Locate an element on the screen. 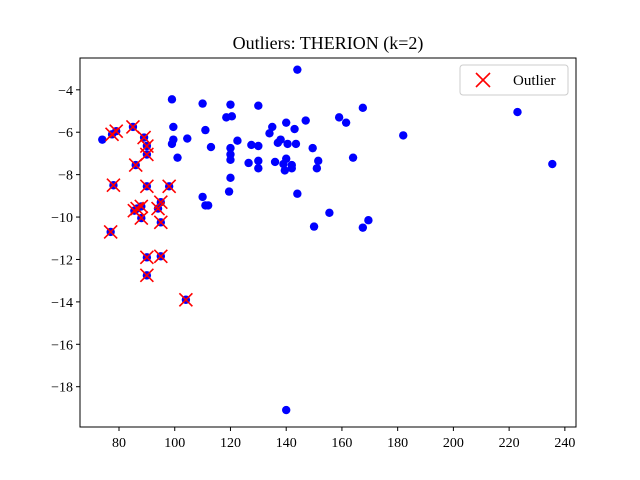 This screenshot has width=640, height=480. x-tick-label: 140 is located at coordinates (286, 443).